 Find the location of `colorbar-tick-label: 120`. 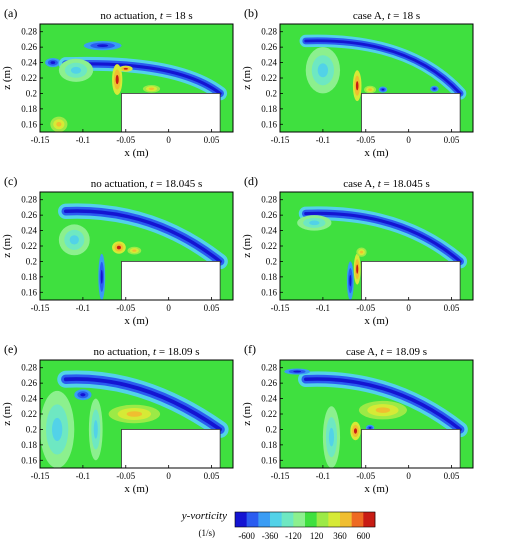

colorbar-tick-label: 120 is located at coordinates (317, 536).